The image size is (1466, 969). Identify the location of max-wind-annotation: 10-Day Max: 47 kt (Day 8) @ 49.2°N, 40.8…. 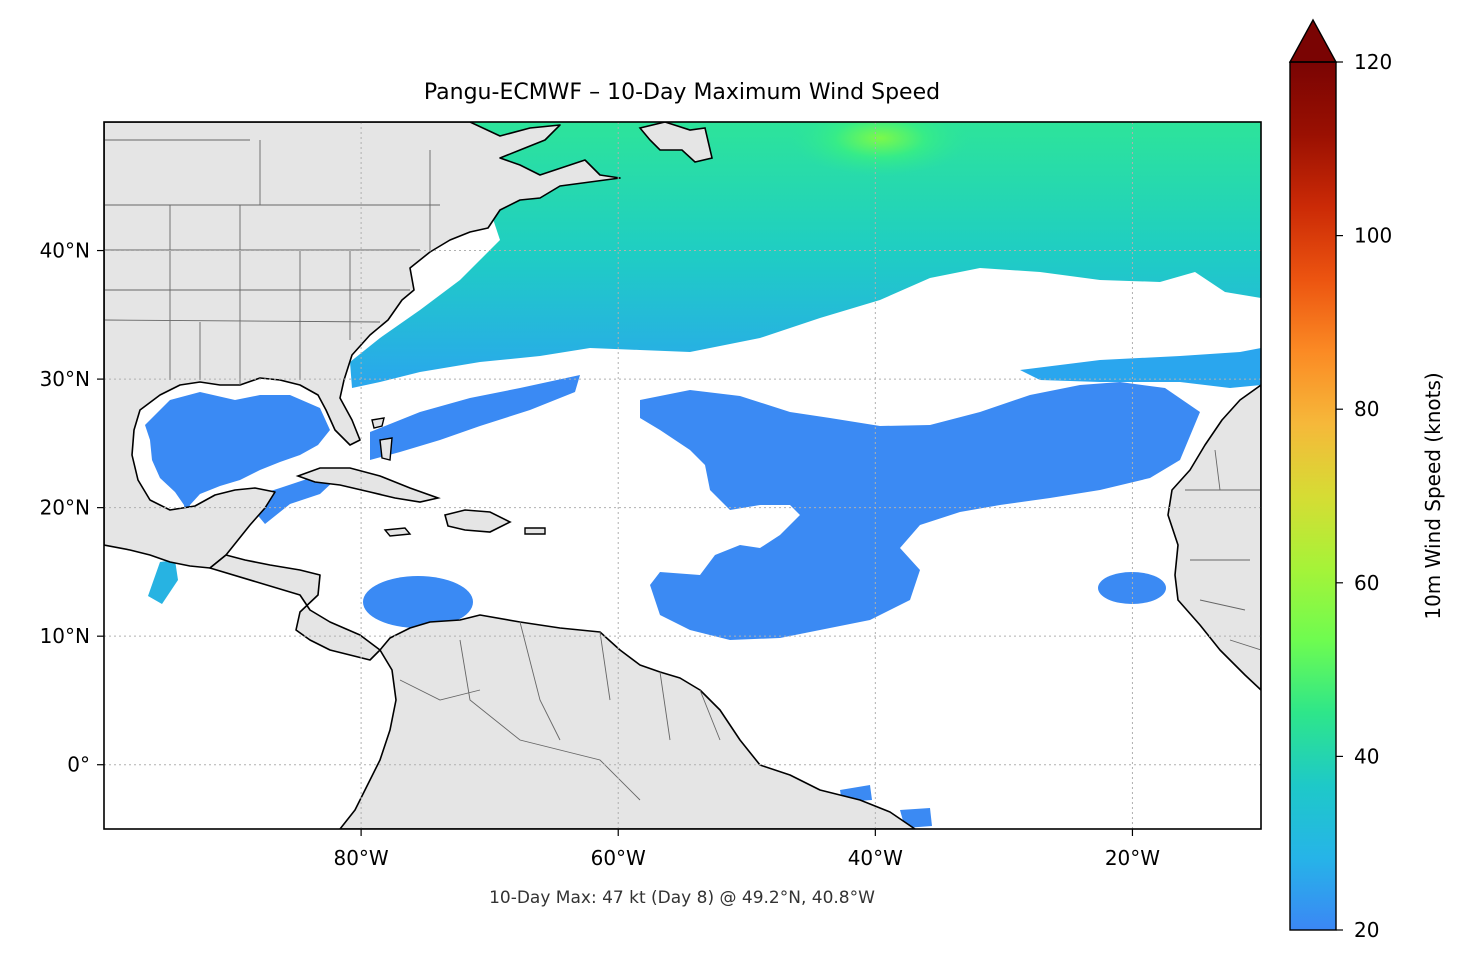
(682, 898).